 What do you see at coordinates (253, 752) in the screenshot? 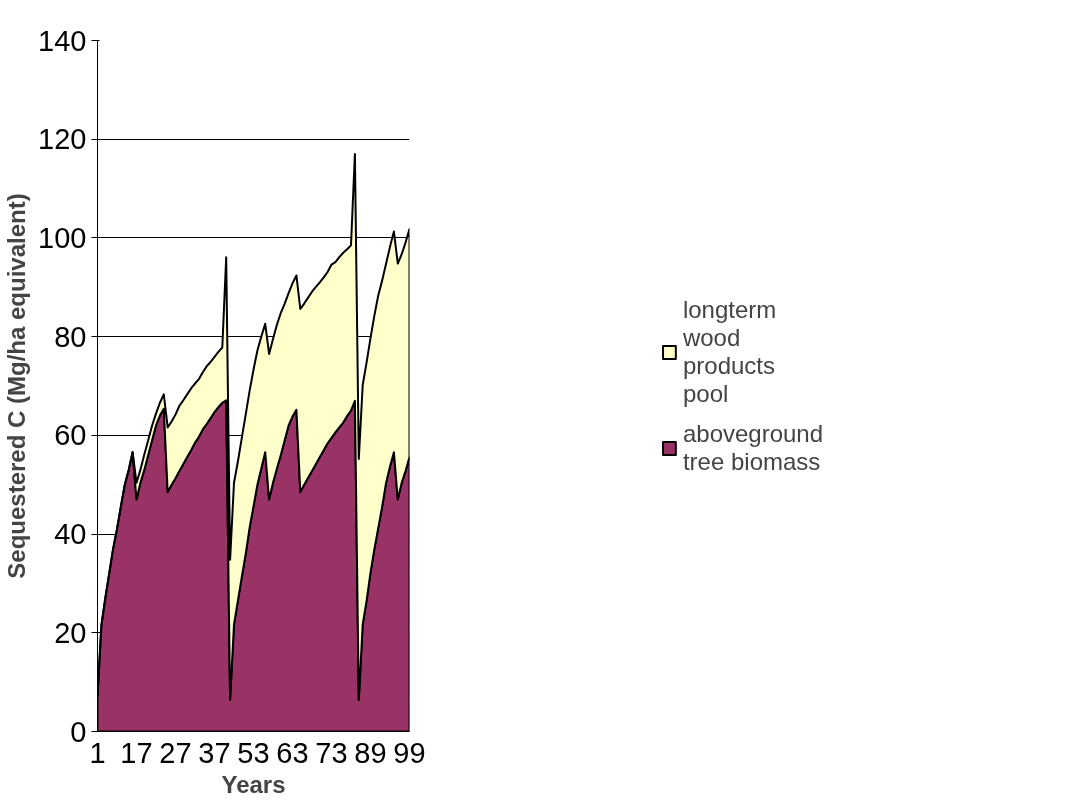
I see `x-tick-label: 53` at bounding box center [253, 752].